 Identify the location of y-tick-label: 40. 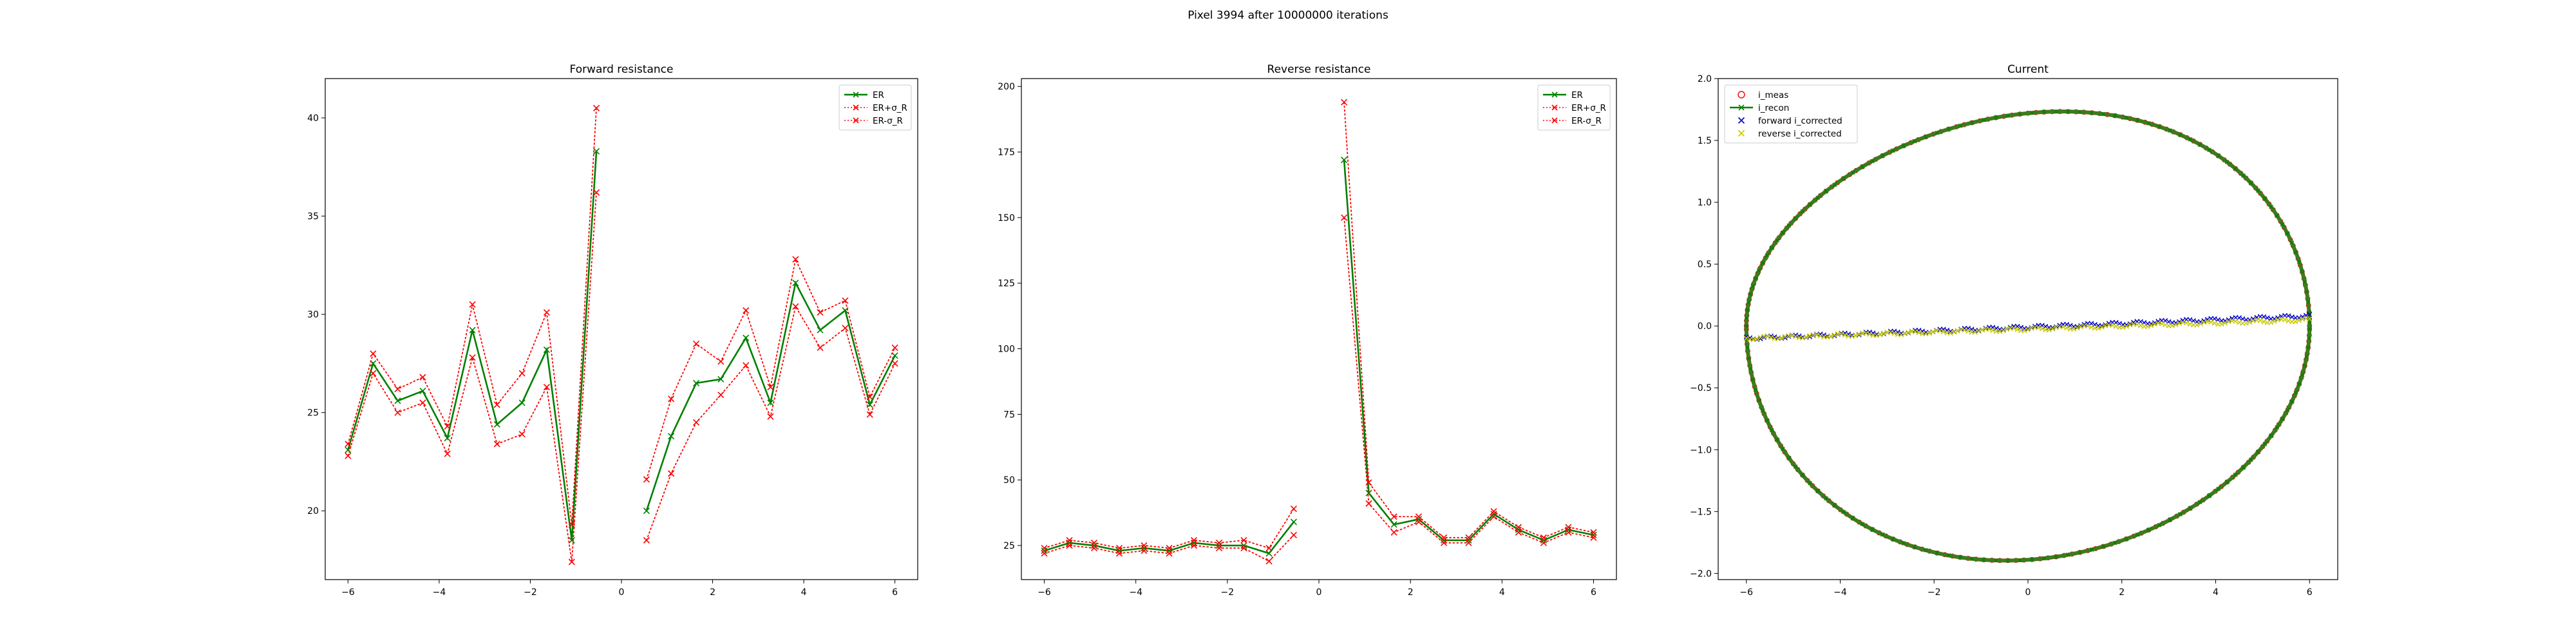
(313, 119).